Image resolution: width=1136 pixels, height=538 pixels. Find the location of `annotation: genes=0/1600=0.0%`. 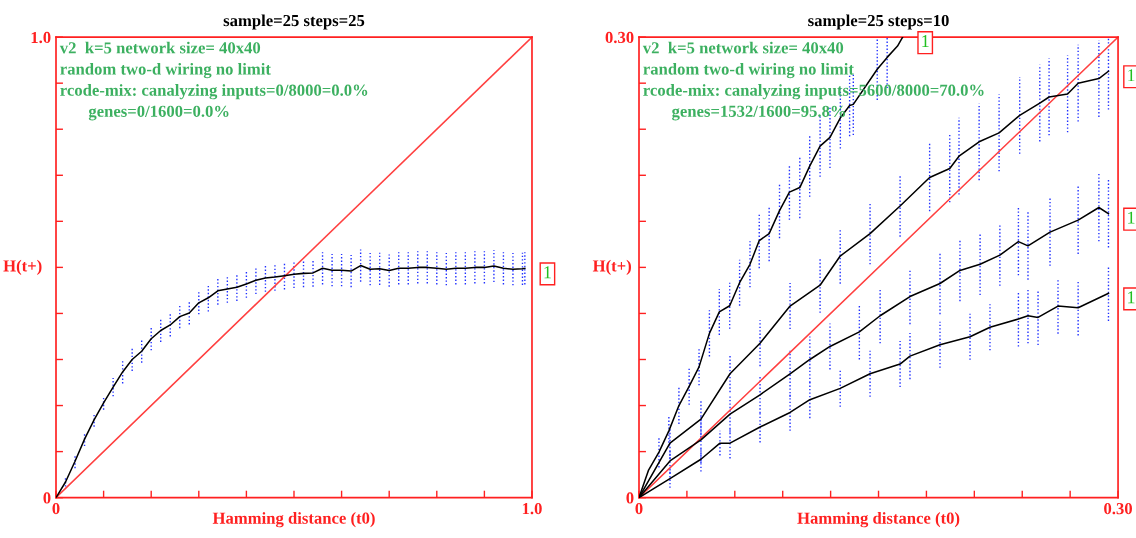

annotation: genes=0/1600=0.0% is located at coordinates (158, 113).